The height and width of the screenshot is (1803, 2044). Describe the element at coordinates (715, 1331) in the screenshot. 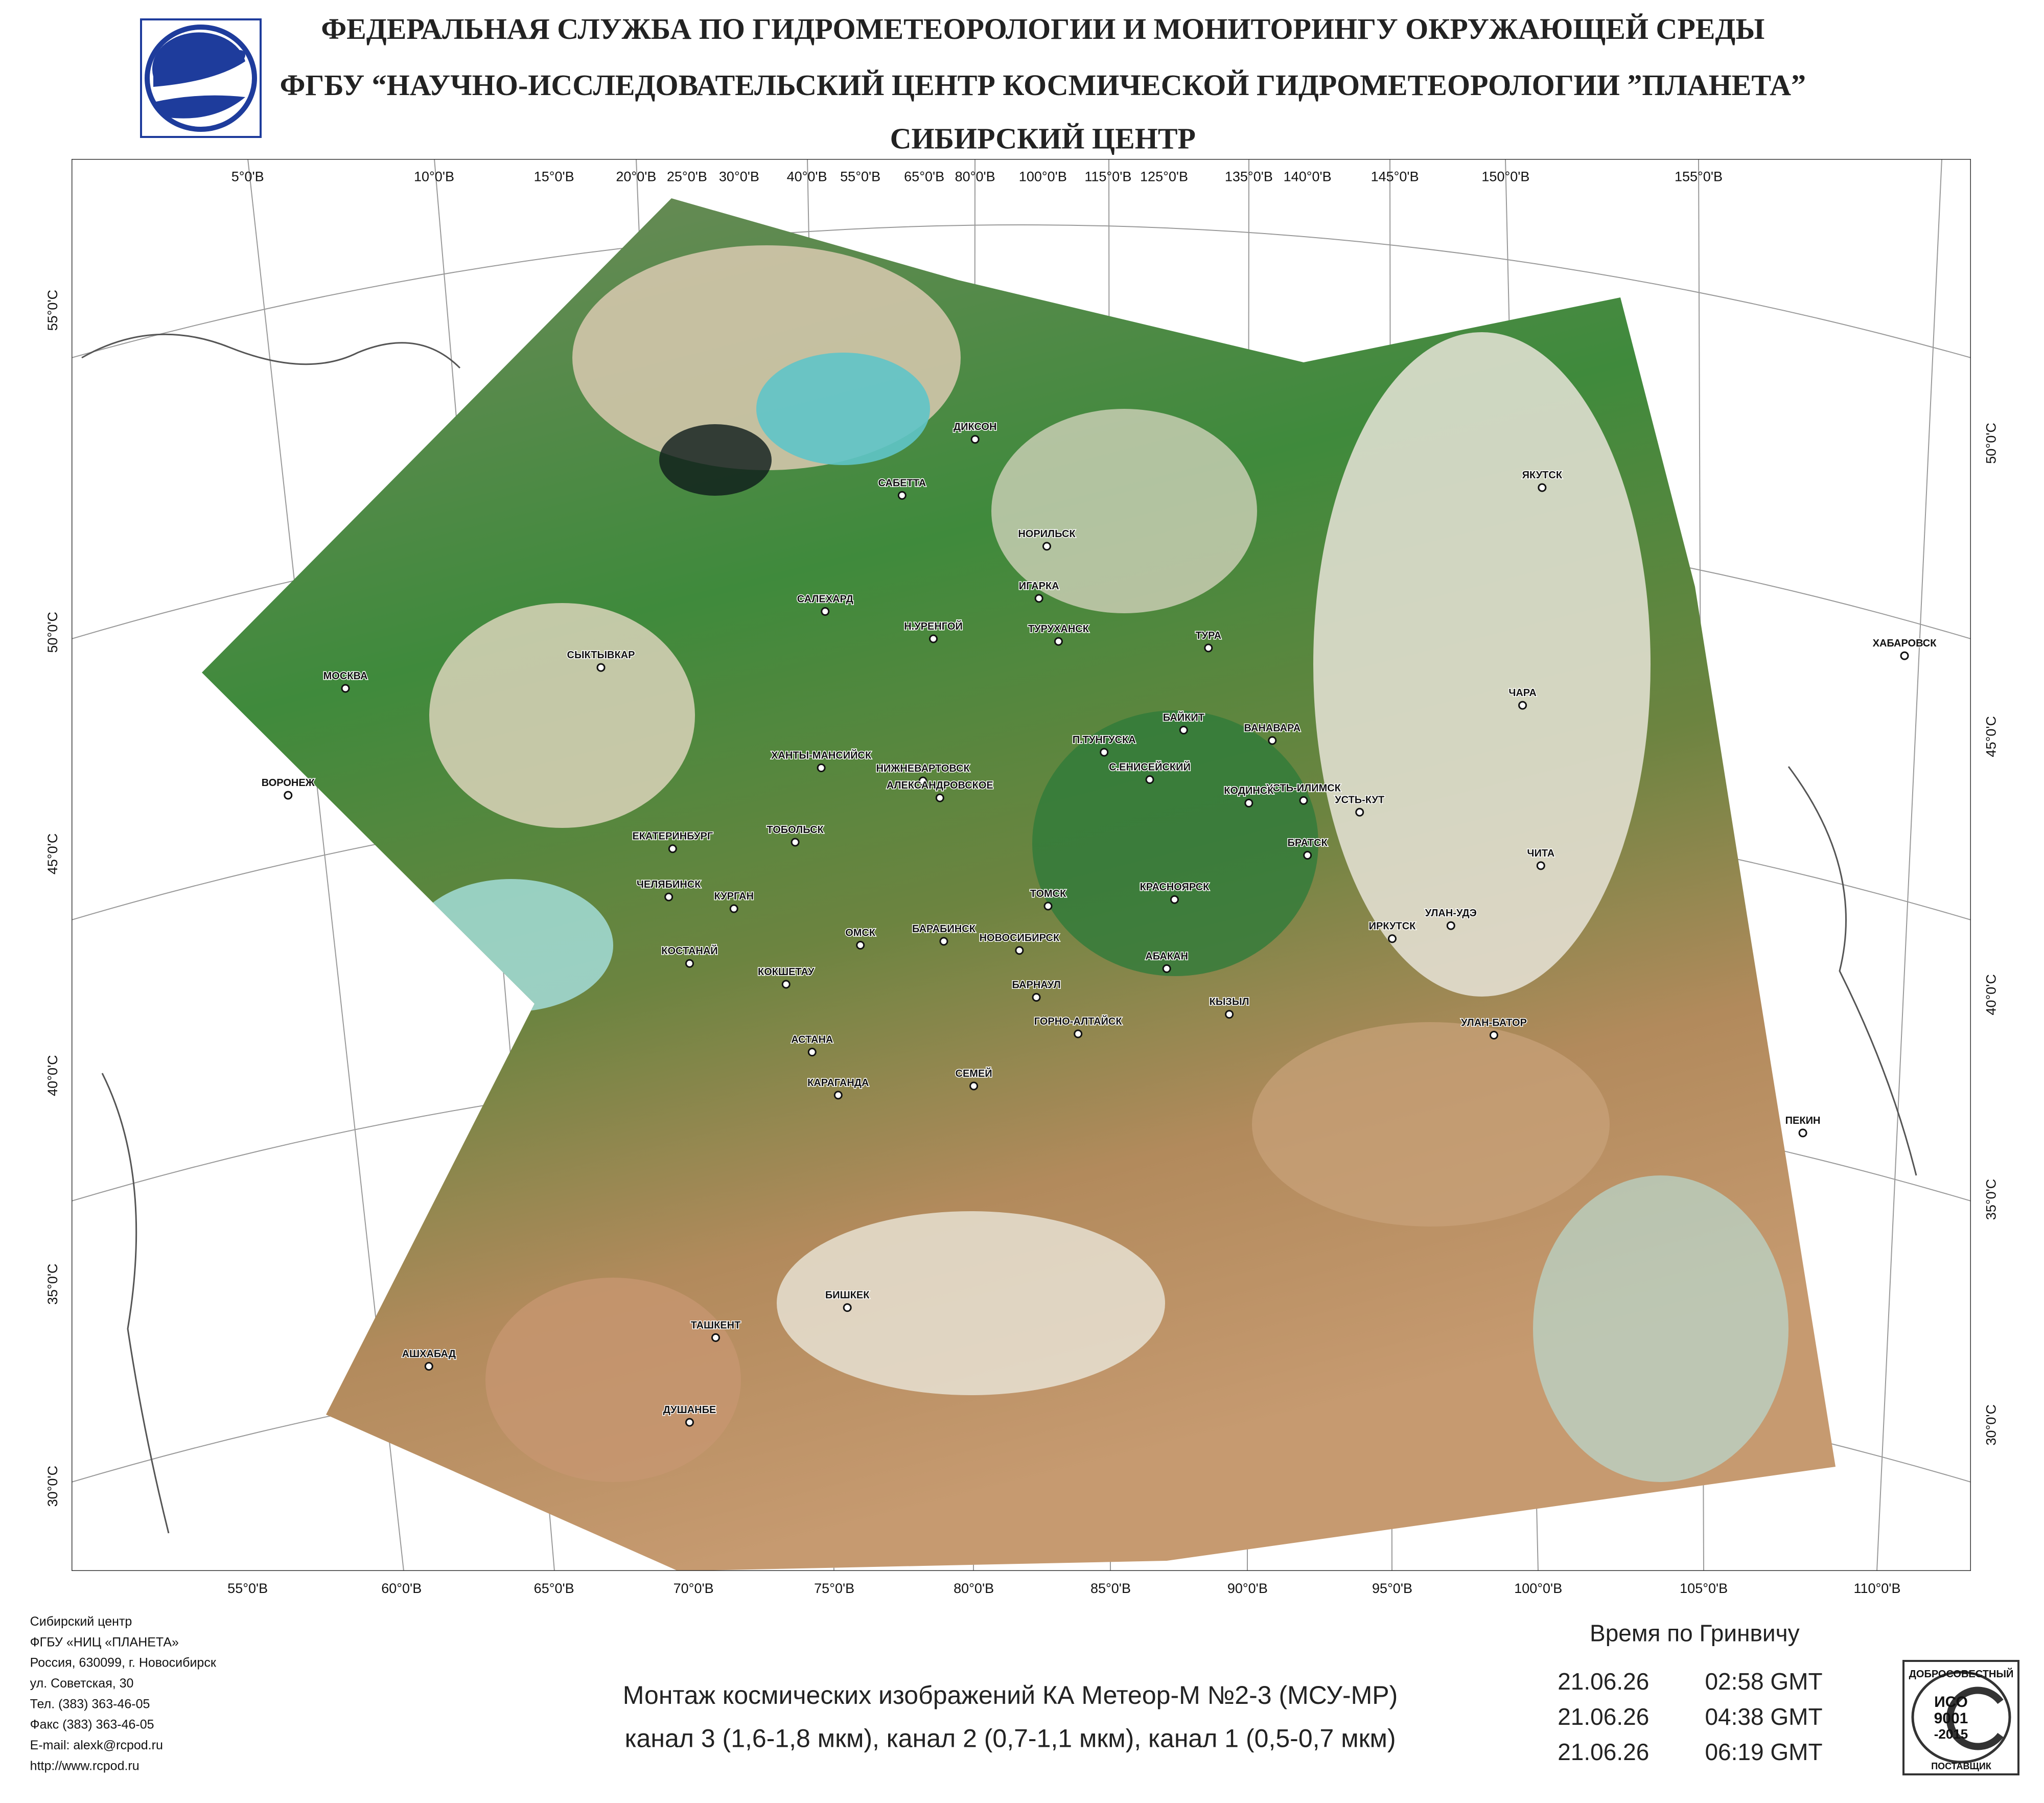

I see `city: ТАШКЕНТ` at that location.